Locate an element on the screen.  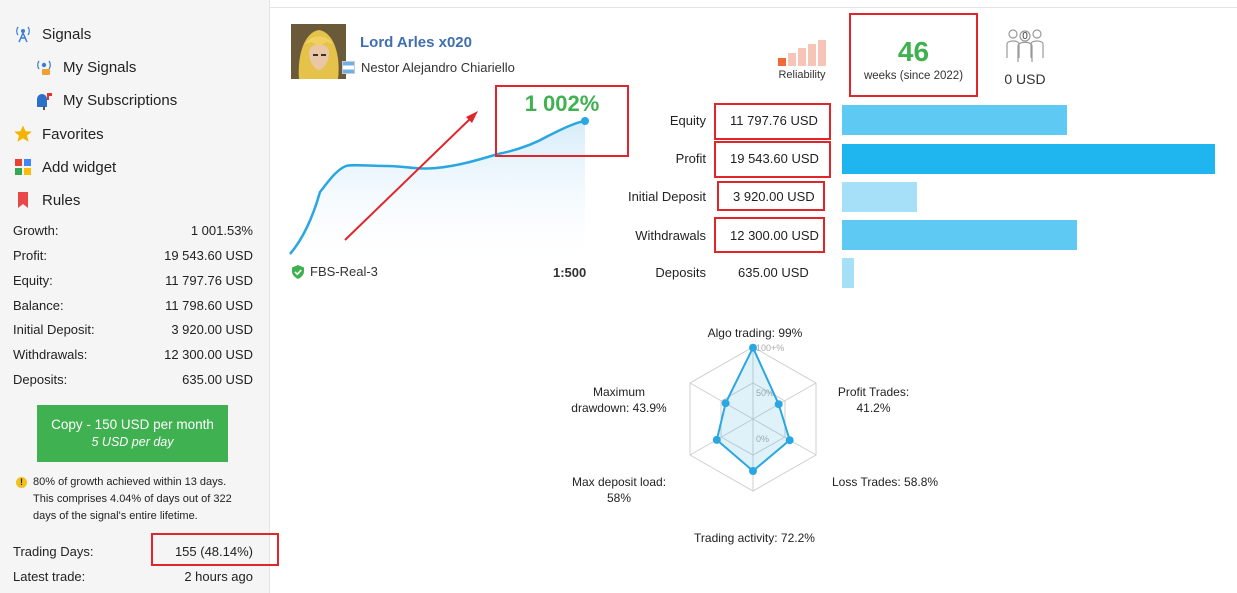
radar-label-profit: Profit Trades: 41.2% is located at coordinates (873, 400).